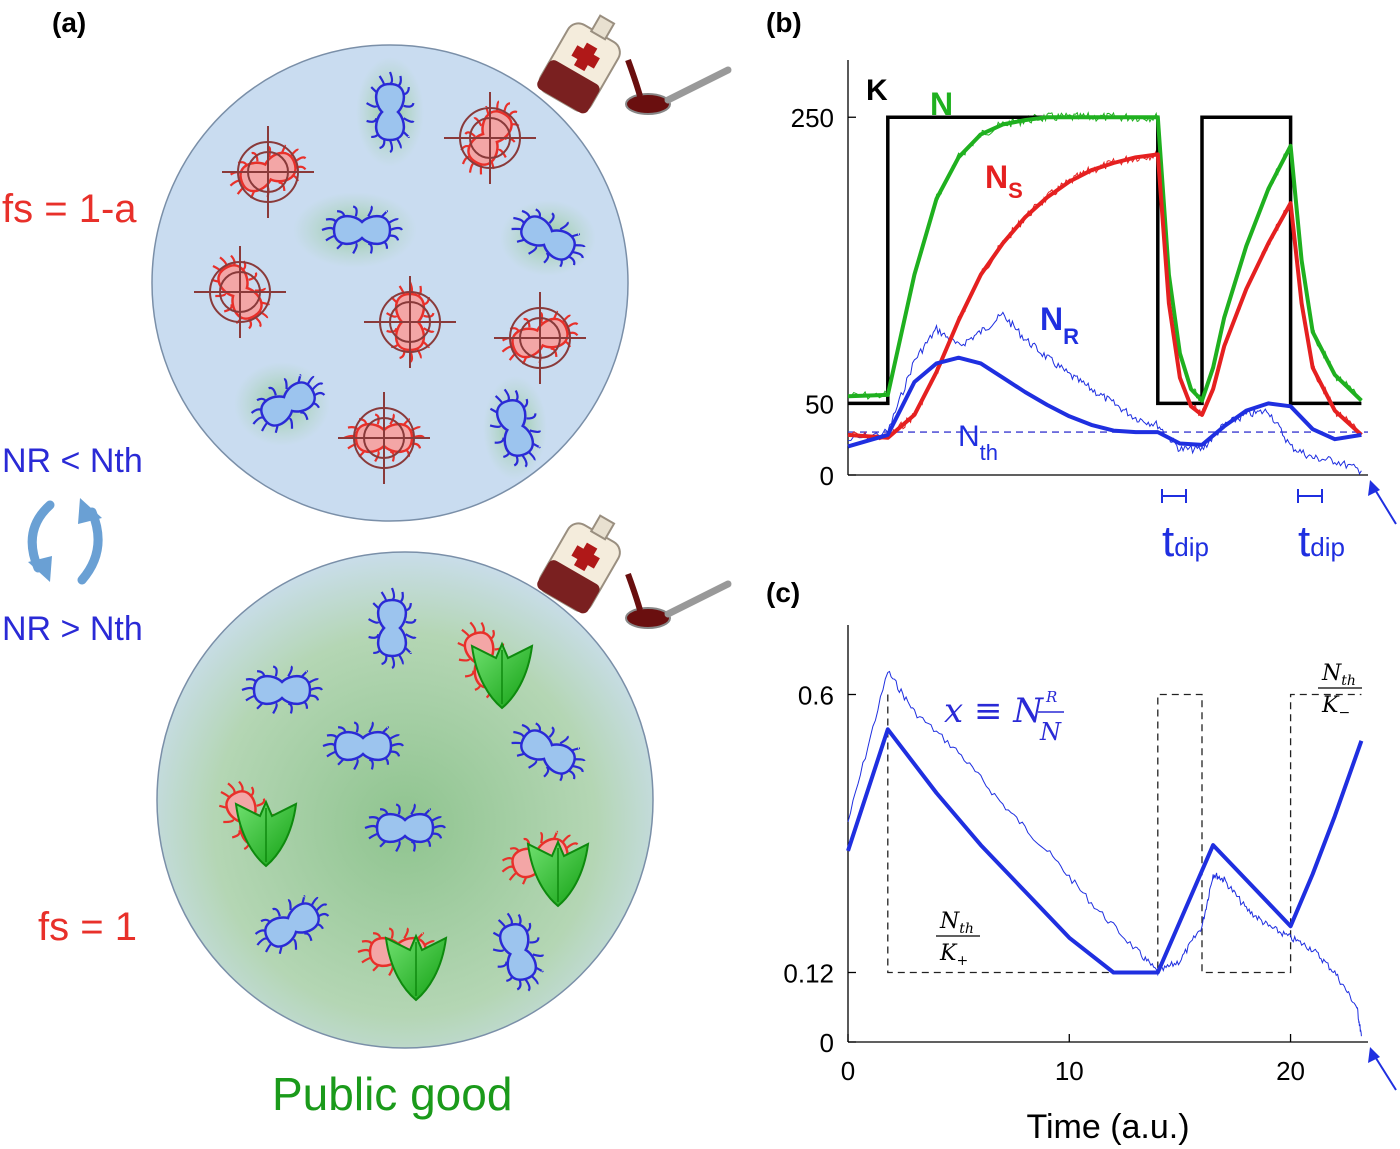 Image resolution: width=1400 pixels, height=1149 pixels. I want to click on panel-a-label: (a), so click(69, 22).